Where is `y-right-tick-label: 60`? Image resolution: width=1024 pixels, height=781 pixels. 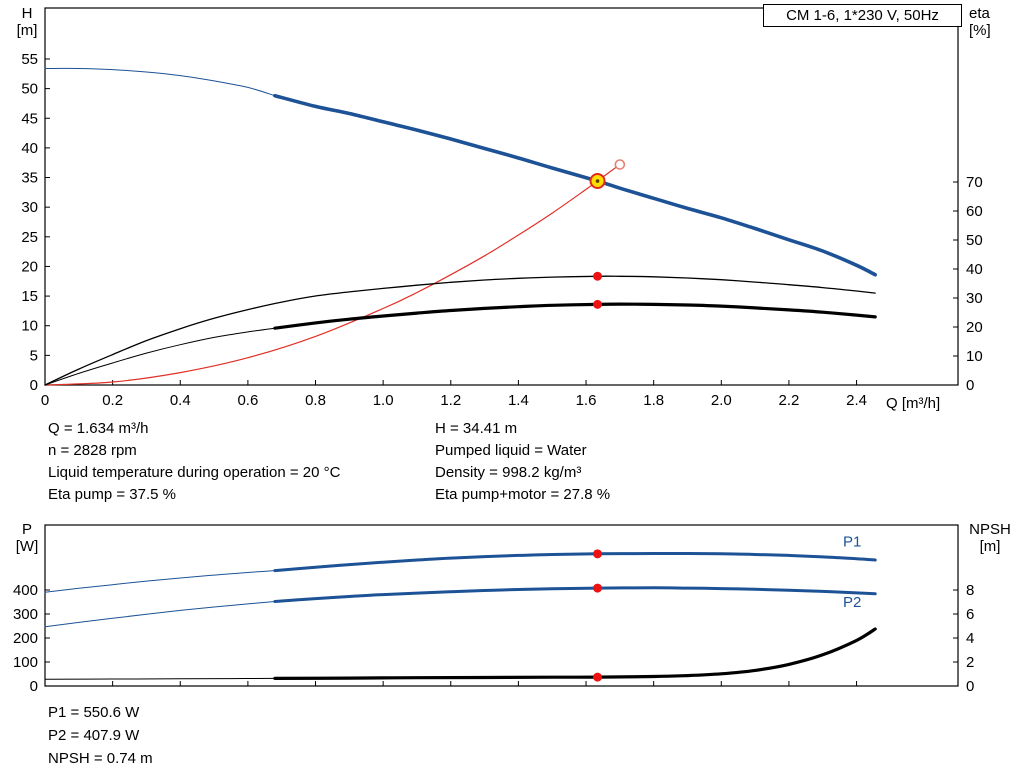 y-right-tick-label: 60 is located at coordinates (974, 211).